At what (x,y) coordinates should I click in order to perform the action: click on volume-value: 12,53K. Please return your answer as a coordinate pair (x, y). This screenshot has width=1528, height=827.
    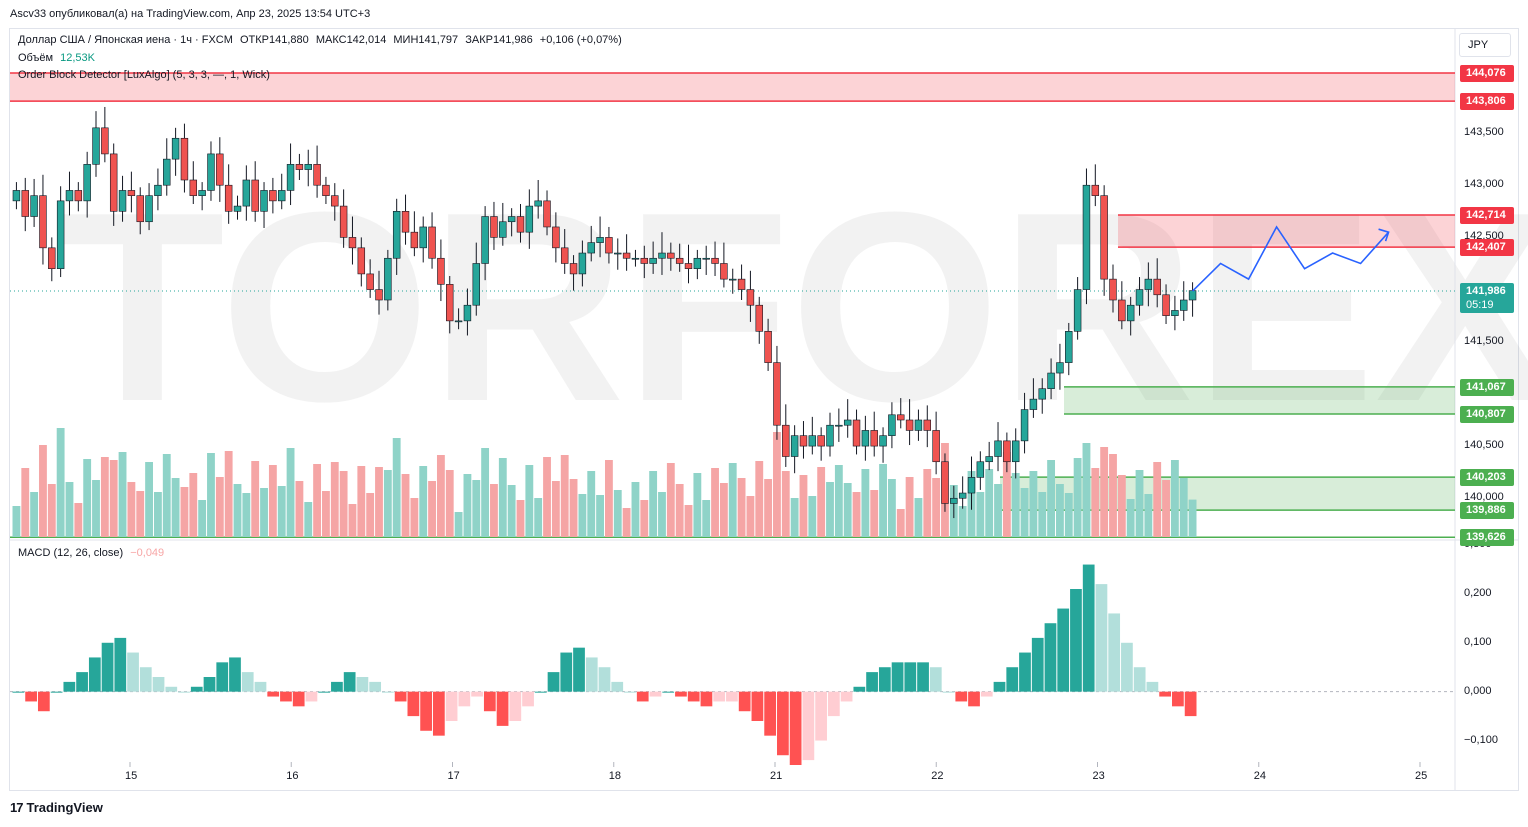
    Looking at the image, I should click on (77, 58).